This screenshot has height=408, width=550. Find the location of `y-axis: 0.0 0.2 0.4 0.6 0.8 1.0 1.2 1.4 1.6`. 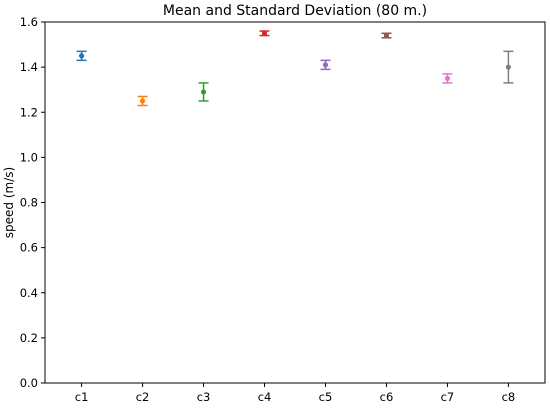

y-axis: 0.0 0.2 0.4 0.6 0.8 1.0 1.2 1.4 1.6 is located at coordinates (32, 202).